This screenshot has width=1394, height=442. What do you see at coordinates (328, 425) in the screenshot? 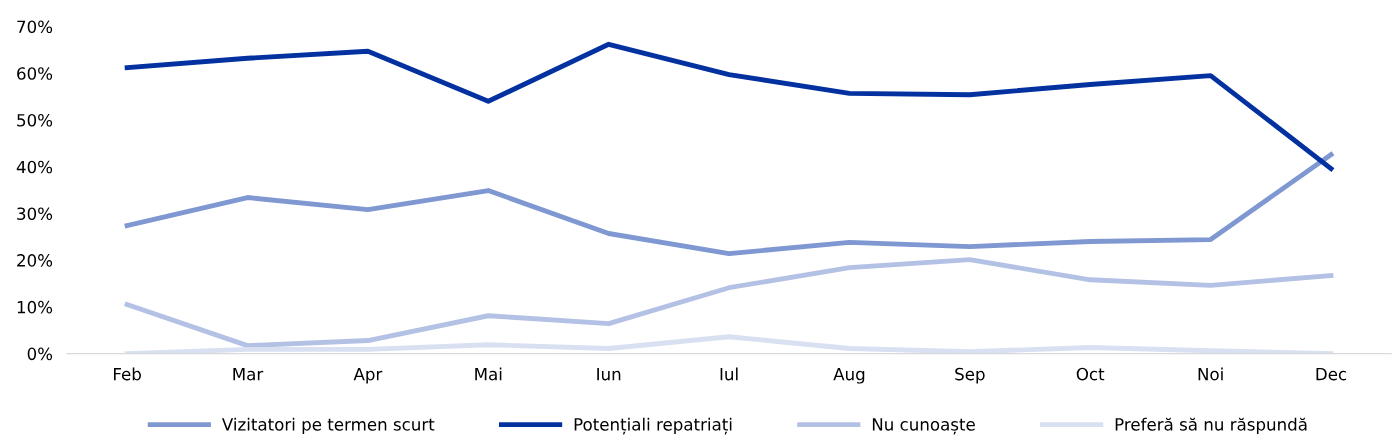
I see `legend-label: Vizitatori pe termen scurt` at bounding box center [328, 425].